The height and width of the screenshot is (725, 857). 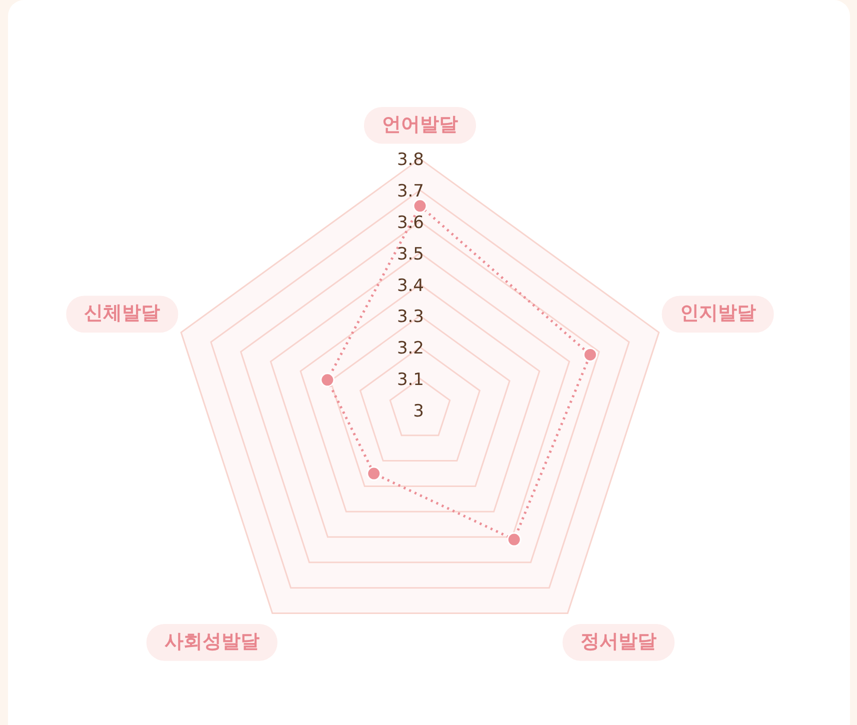 I want to click on y-tick-label: 3.8, so click(x=410, y=160).